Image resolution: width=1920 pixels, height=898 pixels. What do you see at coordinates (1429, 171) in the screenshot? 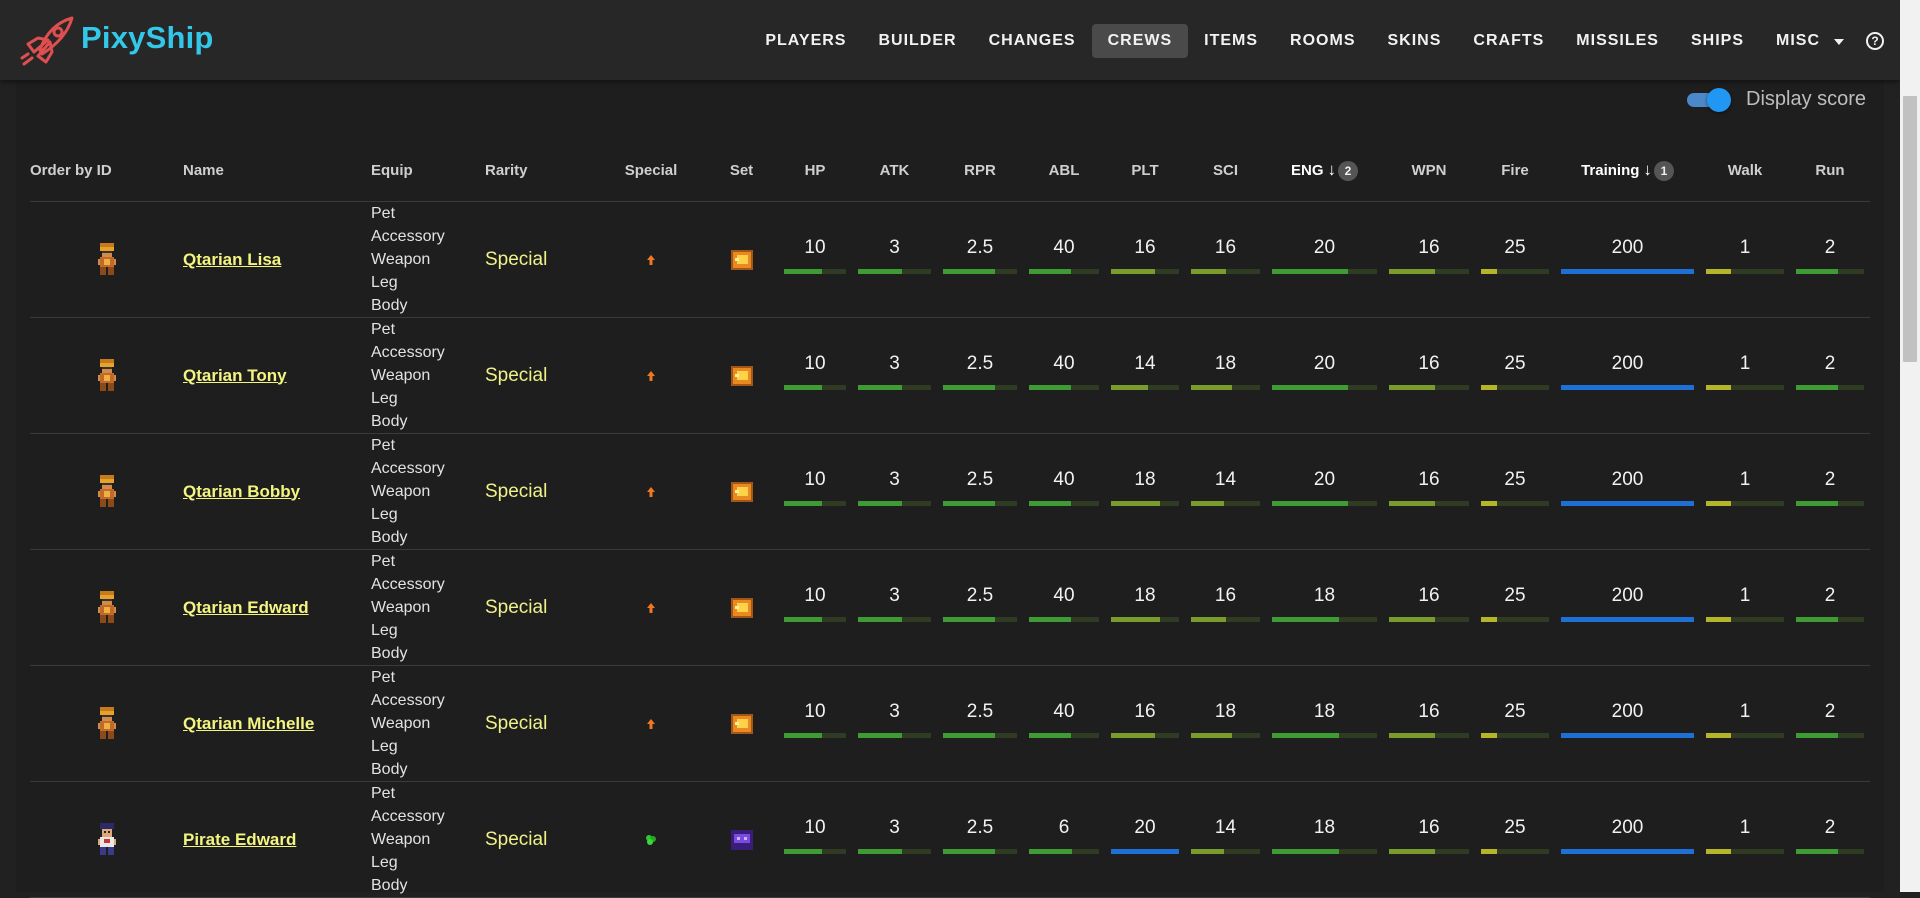
I see `col-wpn: WPN` at bounding box center [1429, 171].